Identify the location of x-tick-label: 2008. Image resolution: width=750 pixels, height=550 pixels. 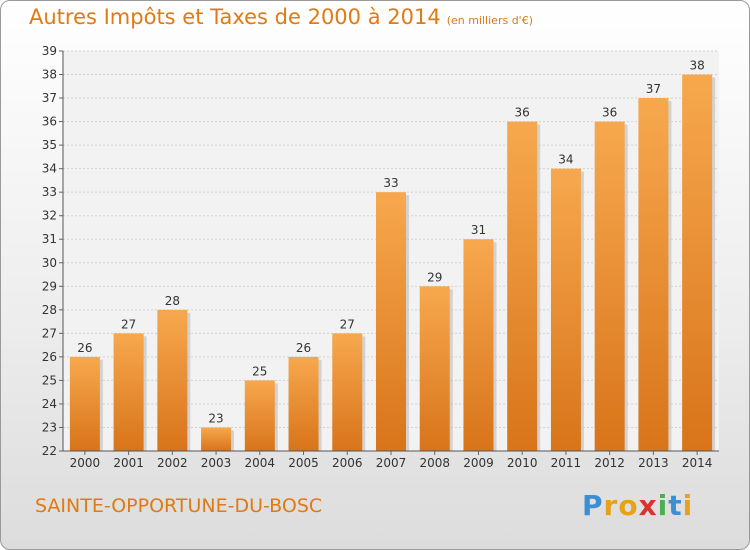
(434, 463).